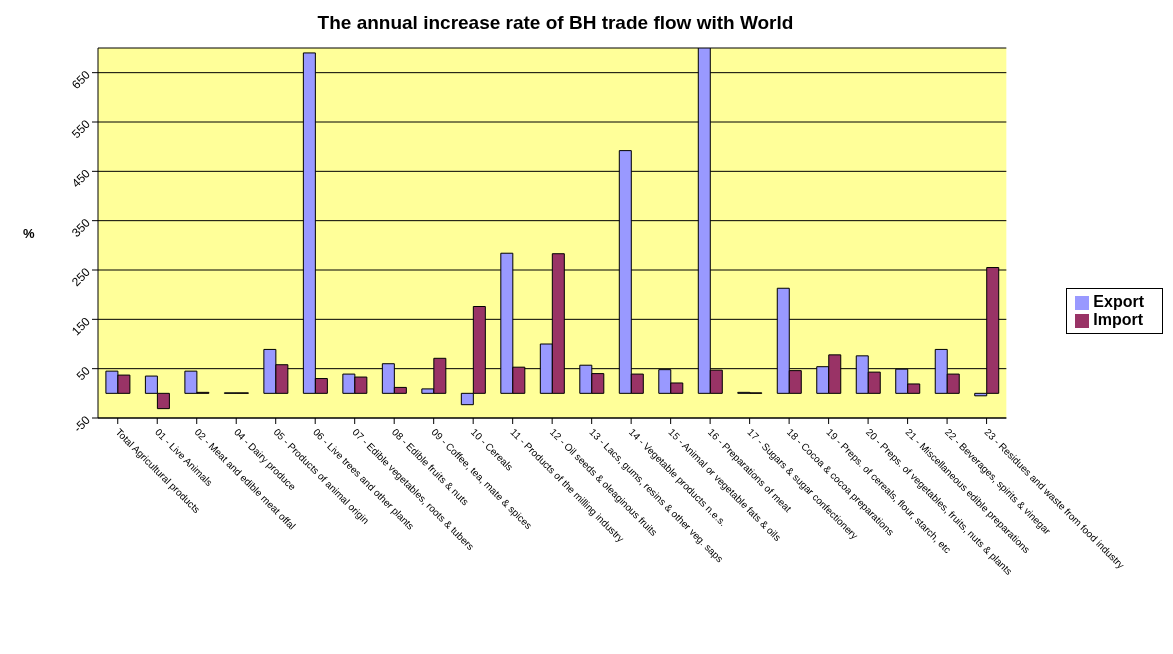 The width and height of the screenshot is (1173, 654). I want to click on y-tick-label: 450, so click(81, 178).